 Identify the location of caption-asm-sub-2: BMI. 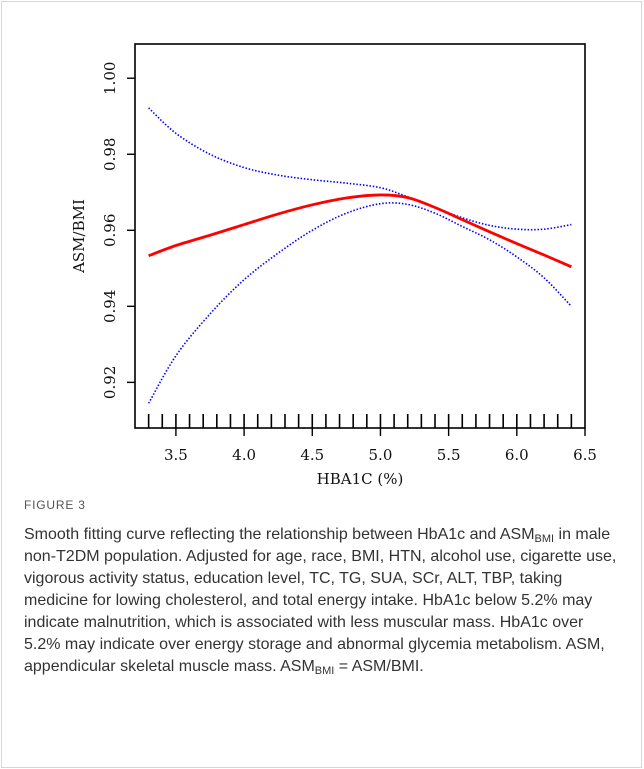
(324, 671).